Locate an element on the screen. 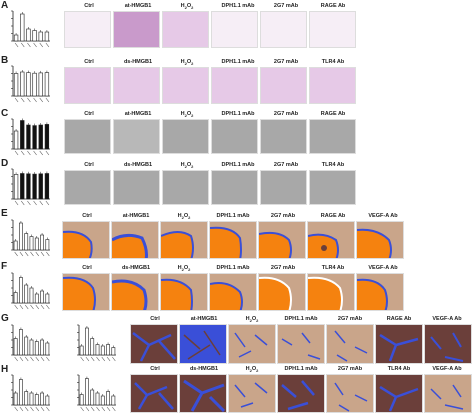  header-h-vegf: VEGF-A Ab is located at coordinates (447, 369).